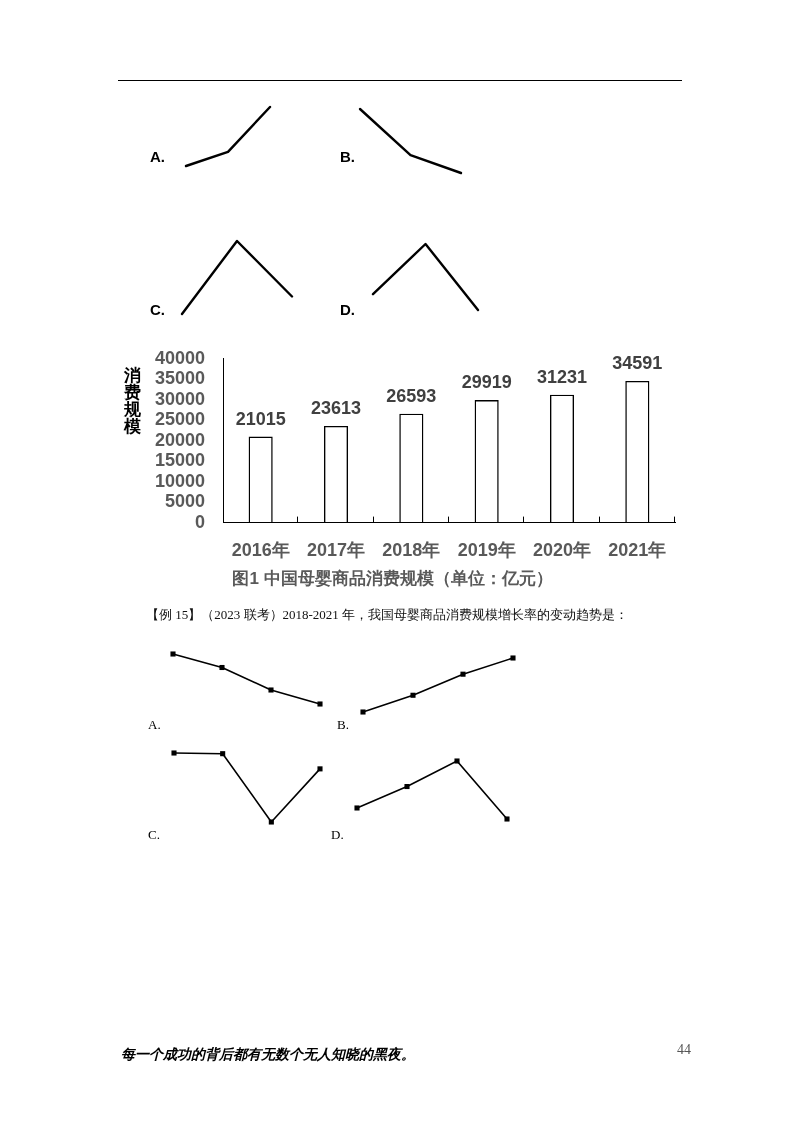 The height and width of the screenshot is (1132, 800). Describe the element at coordinates (411, 550) in the screenshot. I see `x-tick-label: 2018年` at that location.